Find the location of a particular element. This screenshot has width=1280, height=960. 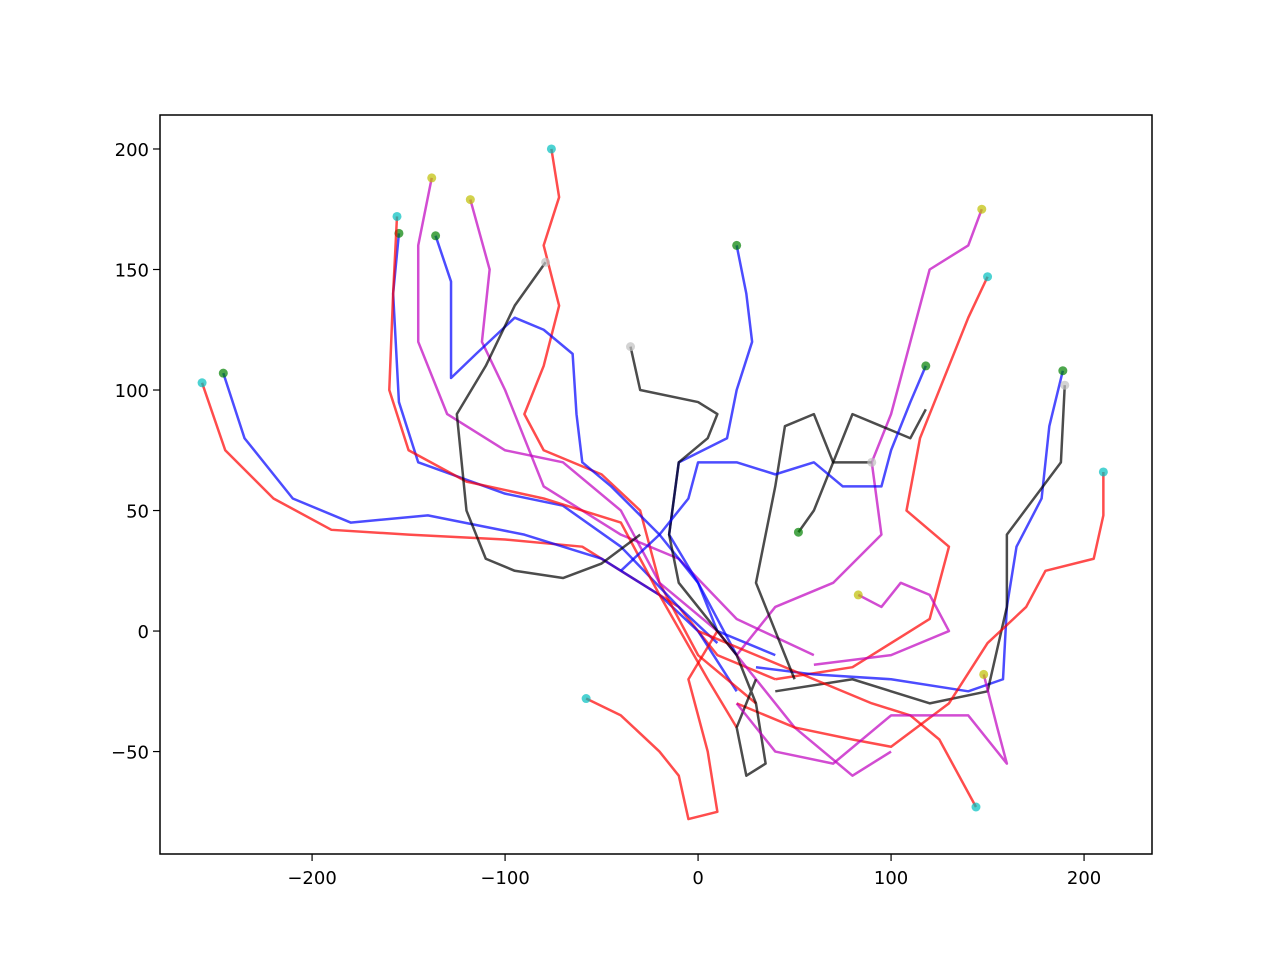

y-tick-label: 50 is located at coordinates (137, 512).